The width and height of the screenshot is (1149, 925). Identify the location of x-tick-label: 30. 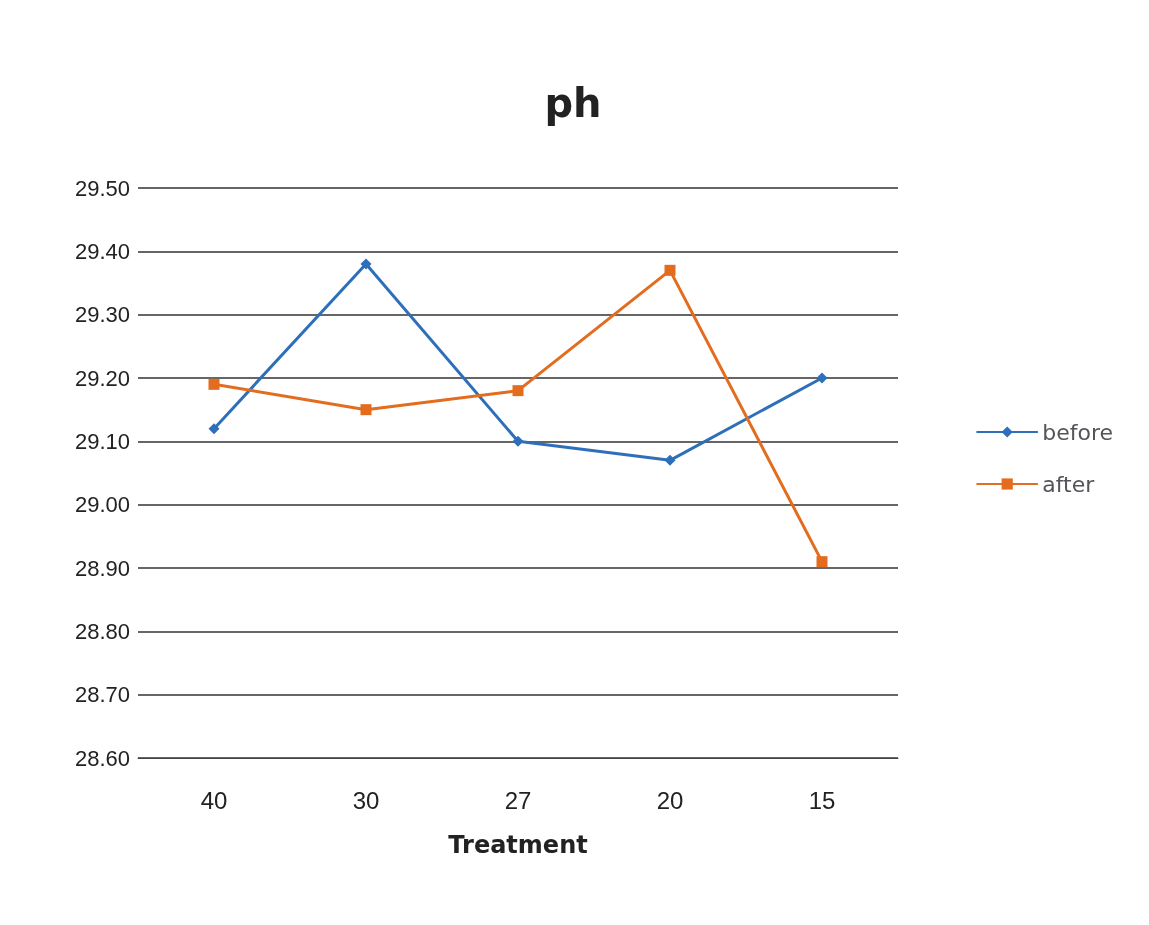
(366, 800).